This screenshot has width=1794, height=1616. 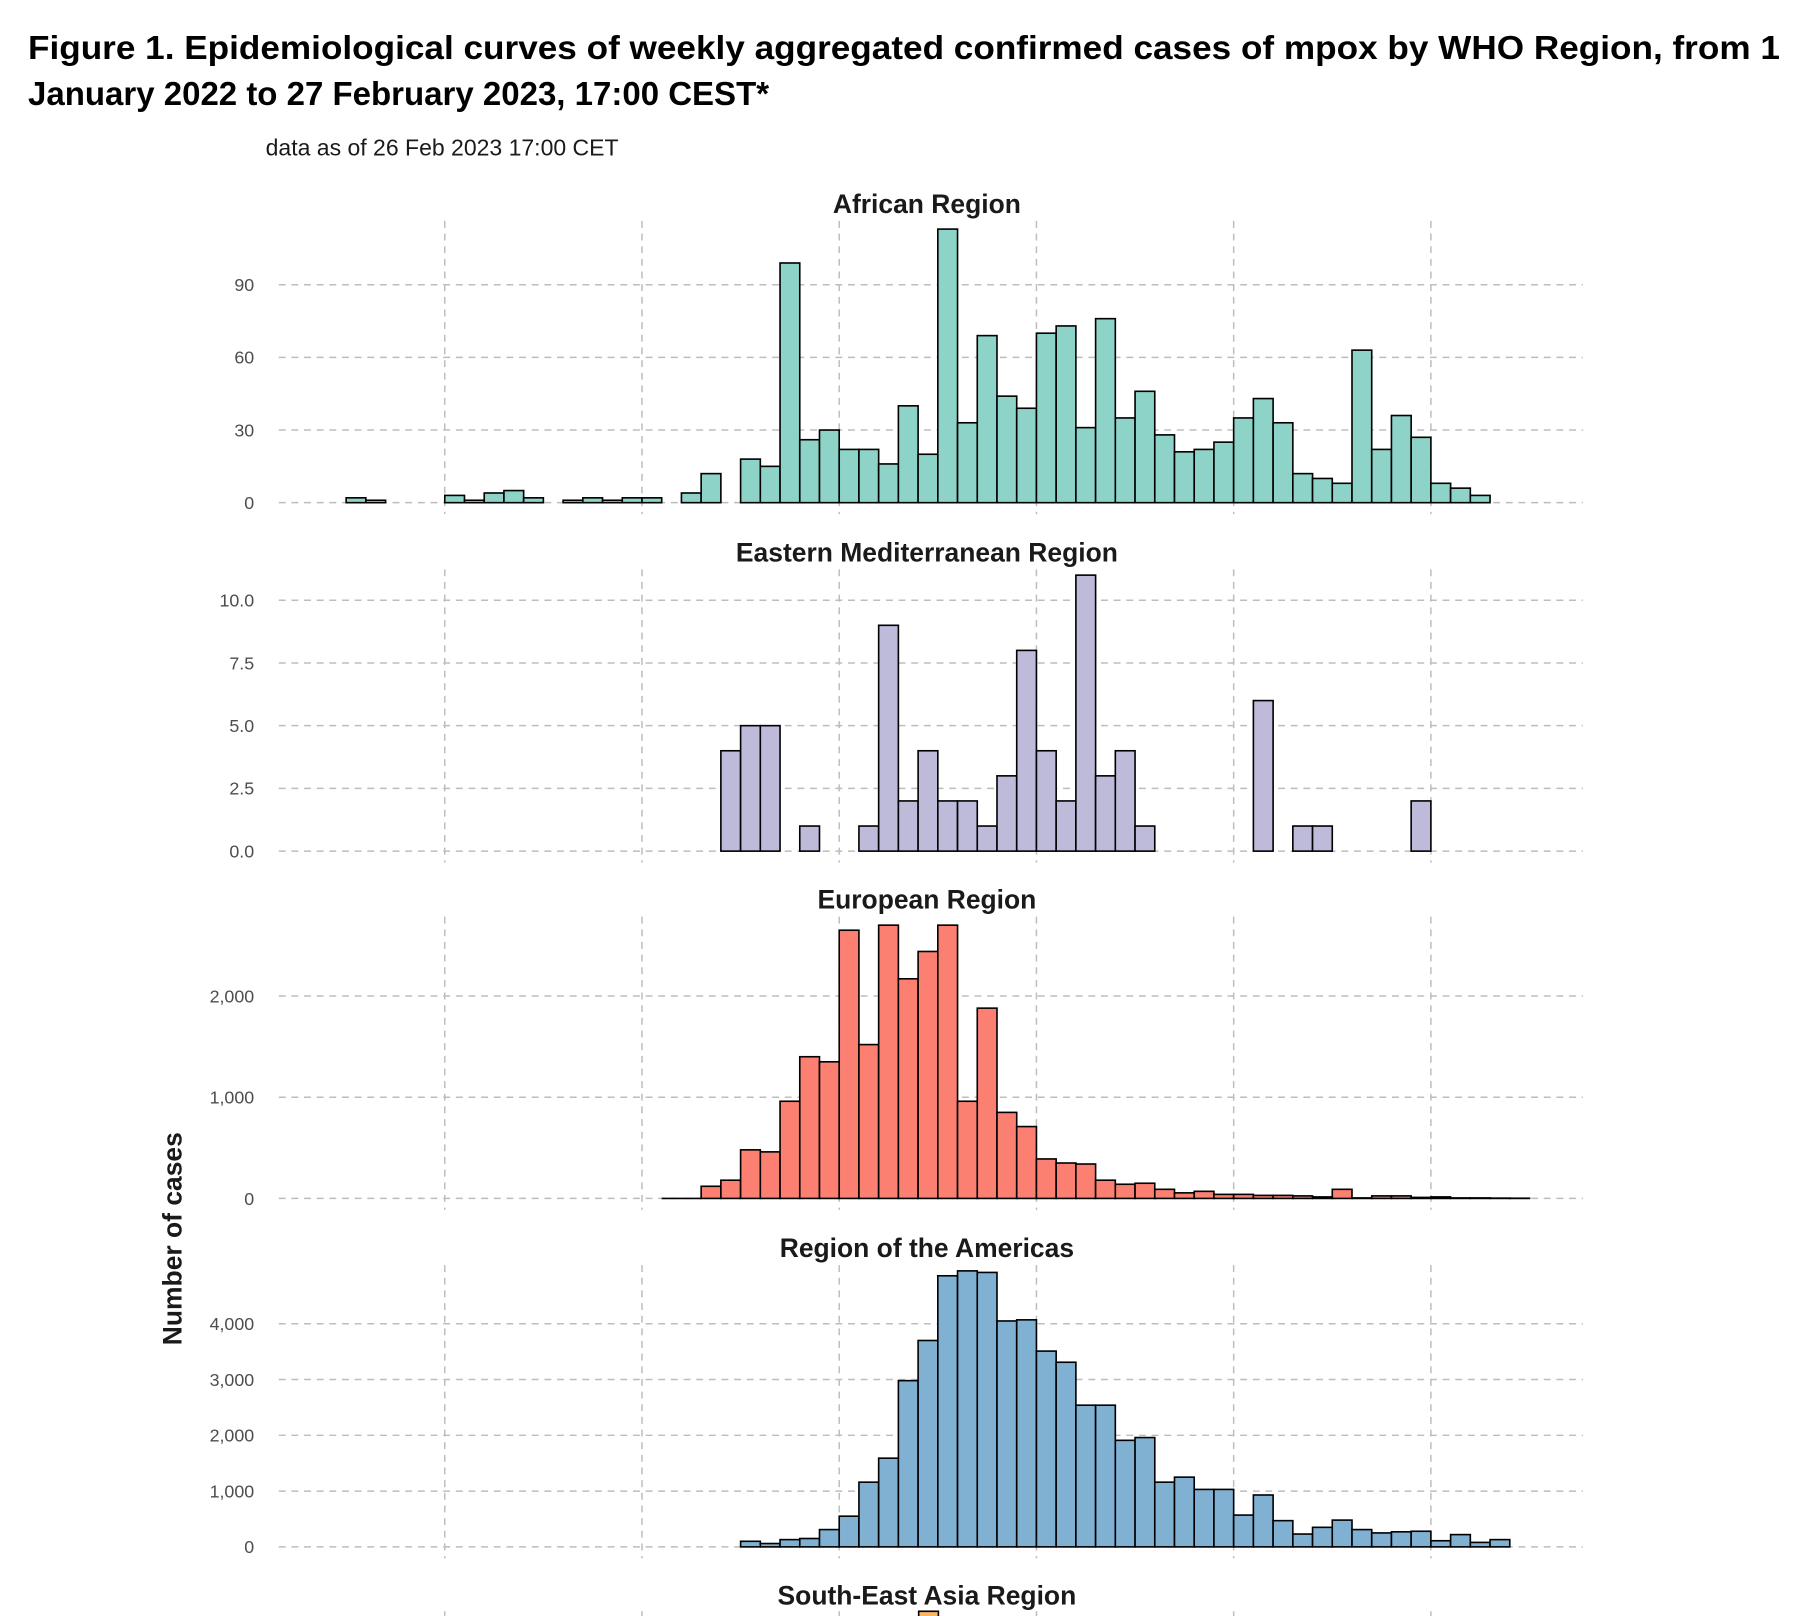 I want to click on panel-title: African Region, so click(x=927, y=204).